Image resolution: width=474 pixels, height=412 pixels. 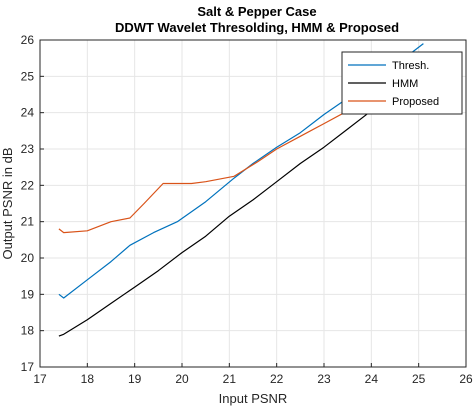 What do you see at coordinates (257, 27) in the screenshot?
I see `chart-subtitle: DDWT Wavelet Thresolding, HMM & Proposed` at bounding box center [257, 27].